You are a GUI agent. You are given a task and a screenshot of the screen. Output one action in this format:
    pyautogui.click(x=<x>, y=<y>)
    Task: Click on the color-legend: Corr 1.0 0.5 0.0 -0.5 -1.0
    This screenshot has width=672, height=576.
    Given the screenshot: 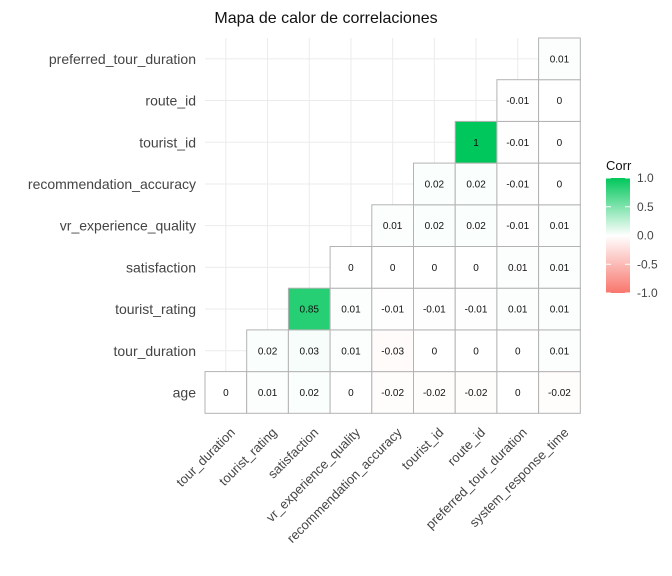 What is the action you would take?
    pyautogui.click(x=632, y=229)
    